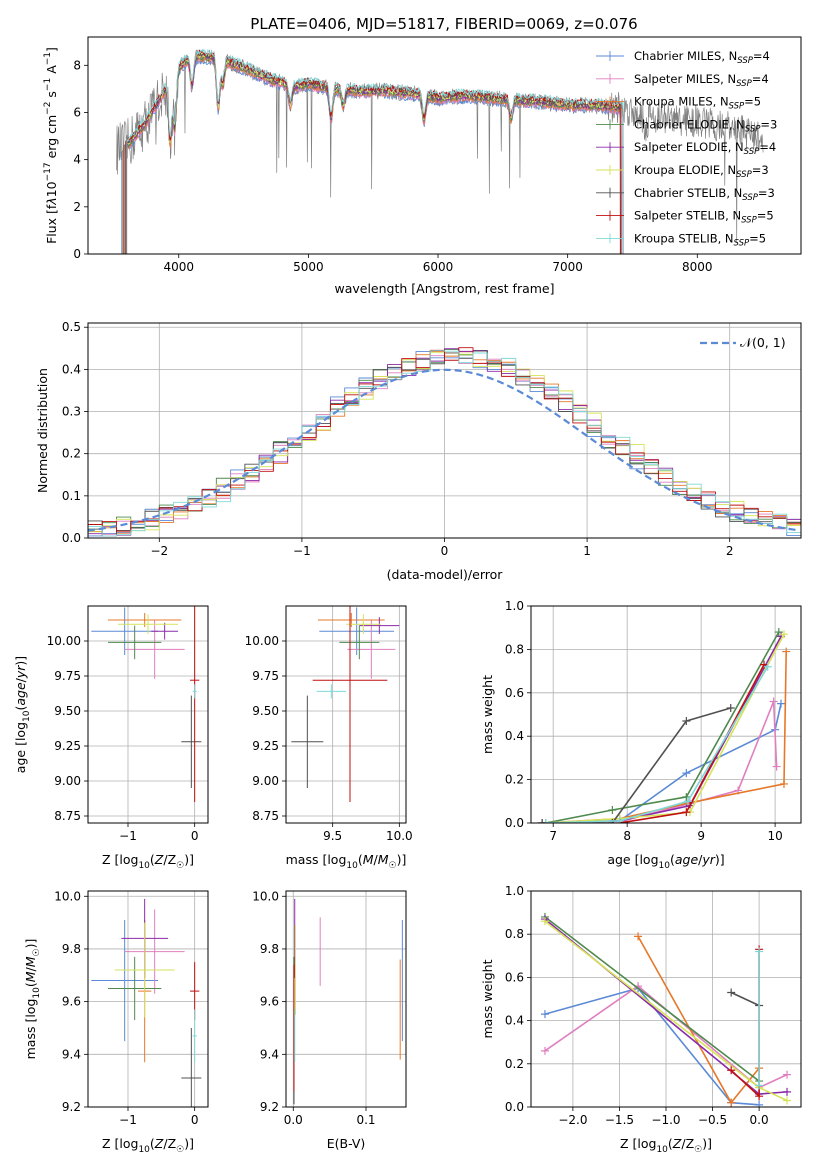 This screenshot has width=819, height=1170. Describe the element at coordinates (51, 145) in the screenshot. I see `y-axis-label: Flux [fλ10−17 erg cm−2 s−1 A−1]` at that location.